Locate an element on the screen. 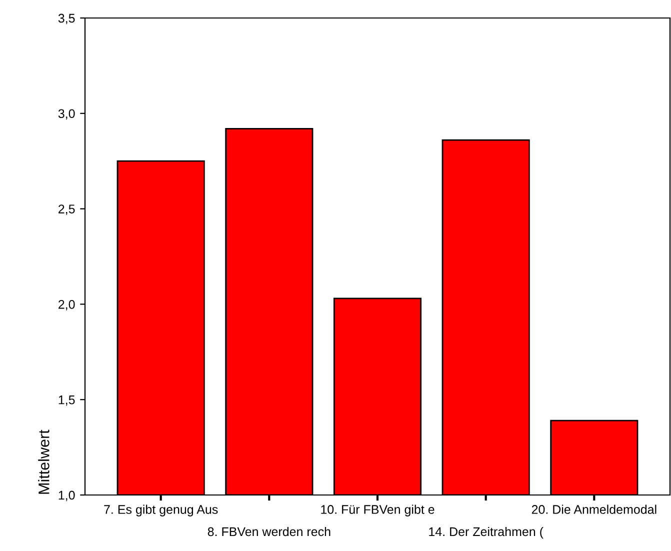 The width and height of the screenshot is (671, 551). x-tick-label: 20. Die Anmeldemodal is located at coordinates (594, 509).